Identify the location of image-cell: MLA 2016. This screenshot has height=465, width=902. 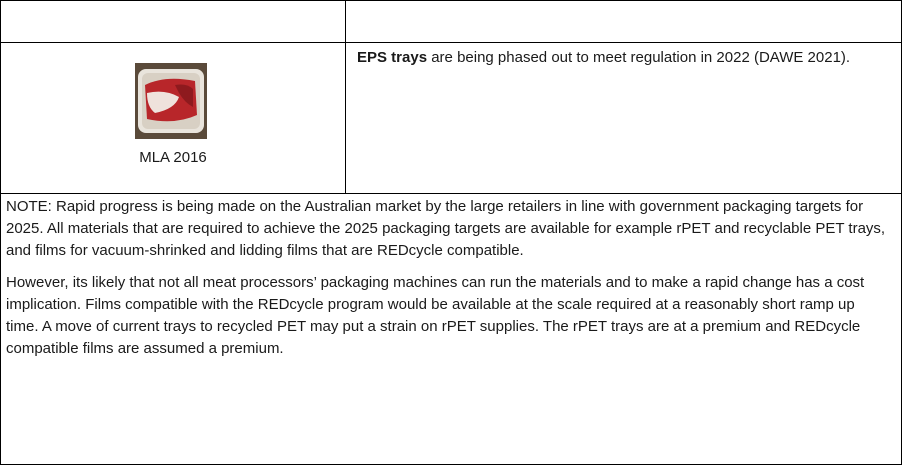
(173, 118).